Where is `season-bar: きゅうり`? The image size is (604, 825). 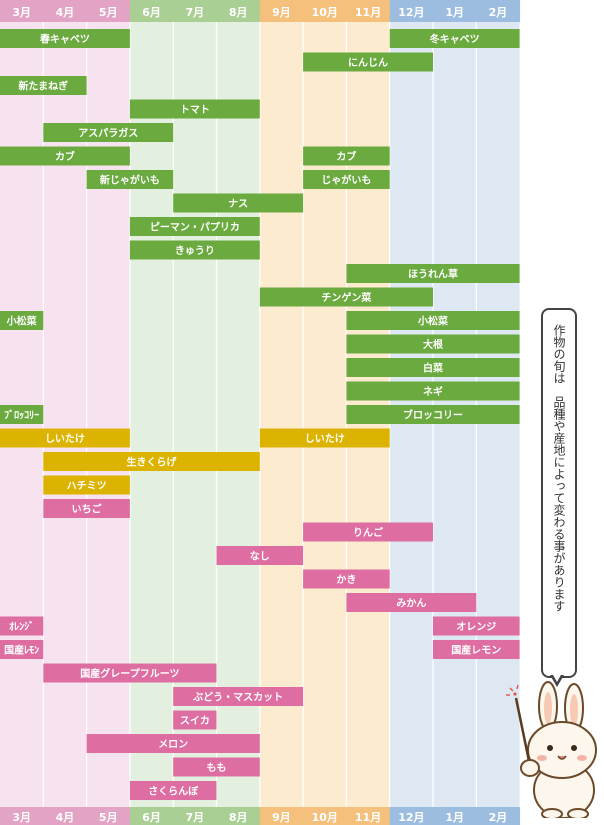
season-bar: きゅうり is located at coordinates (194, 250).